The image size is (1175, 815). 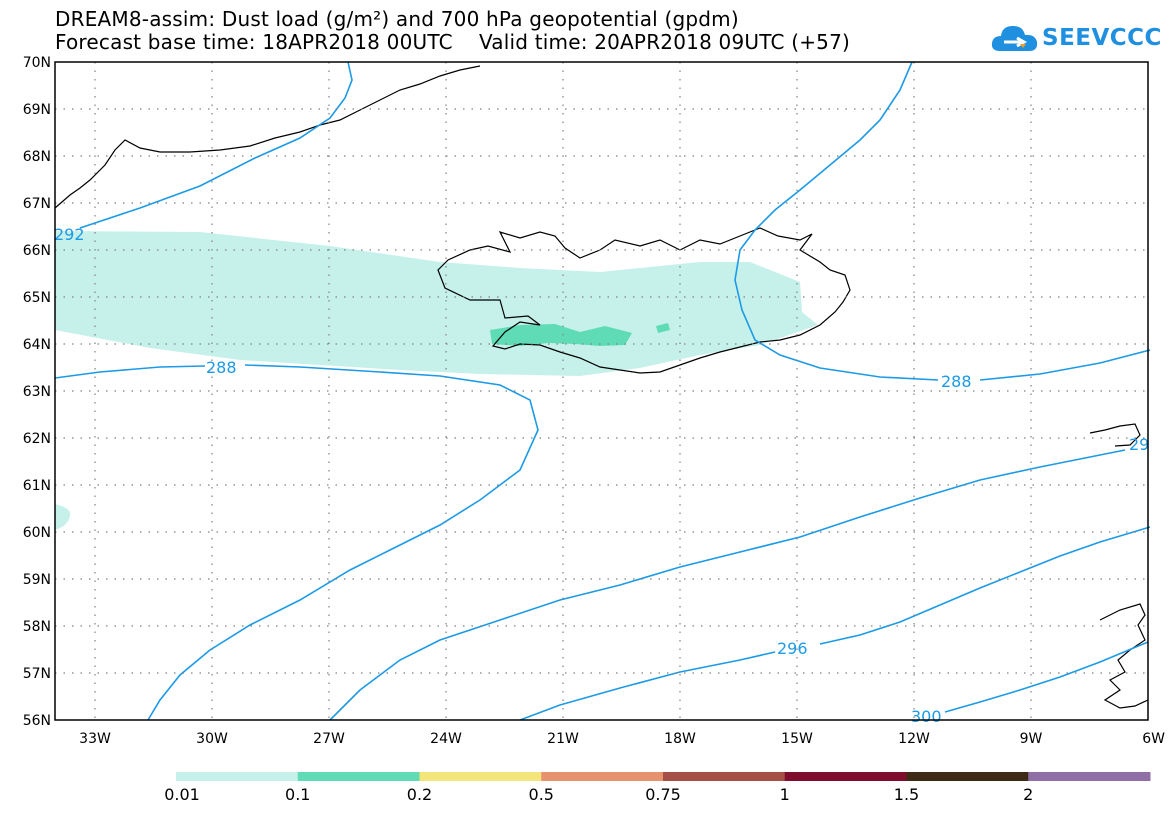 What do you see at coordinates (541, 794) in the screenshot?
I see `colorbar-label: 0.5` at bounding box center [541, 794].